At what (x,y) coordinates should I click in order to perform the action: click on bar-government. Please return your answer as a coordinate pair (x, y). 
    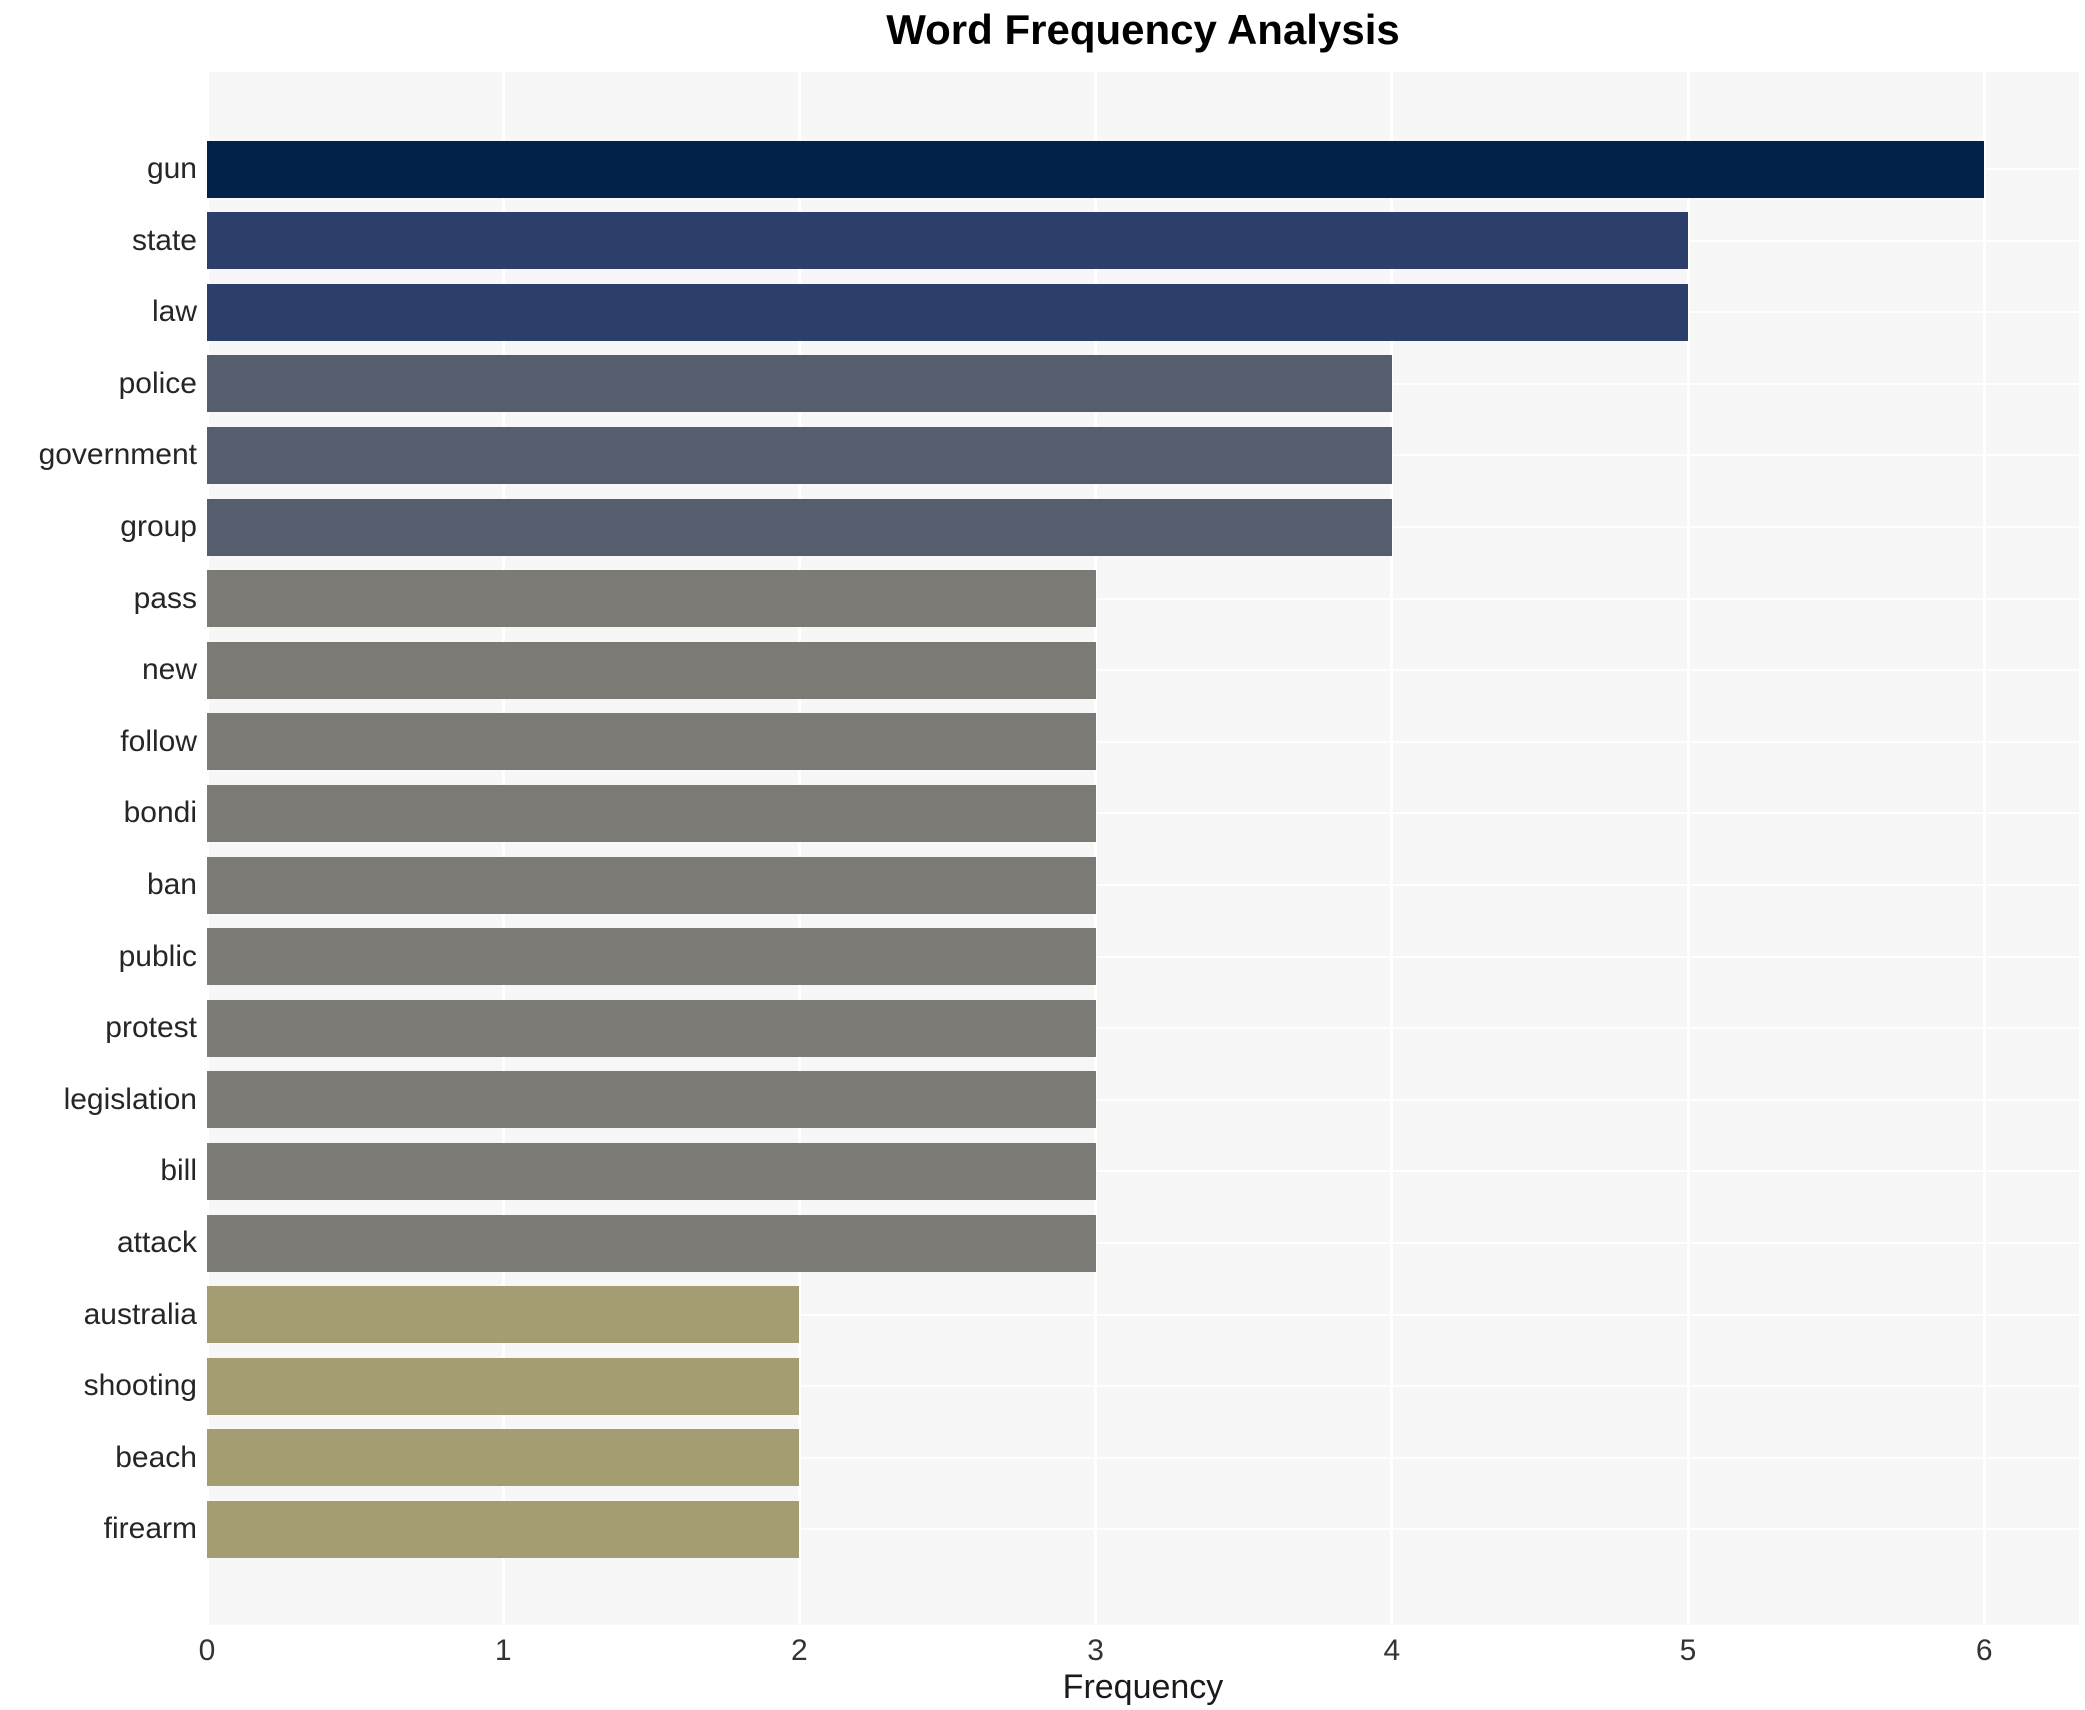
    Looking at the image, I should click on (799, 455).